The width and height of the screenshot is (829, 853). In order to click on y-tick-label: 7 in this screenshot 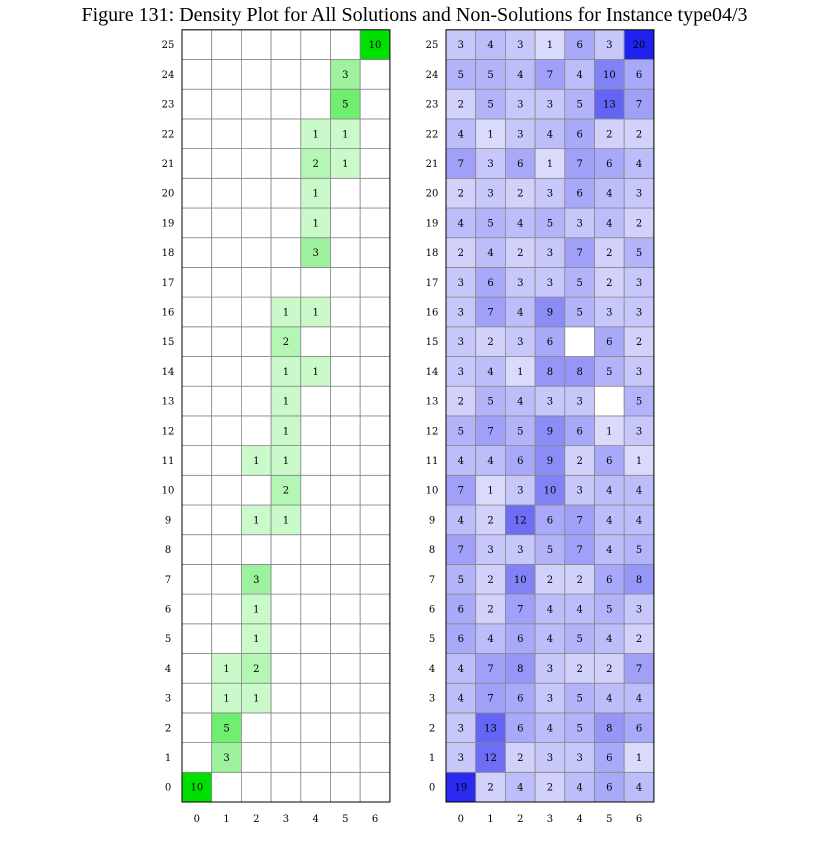, I will do `click(168, 580)`.